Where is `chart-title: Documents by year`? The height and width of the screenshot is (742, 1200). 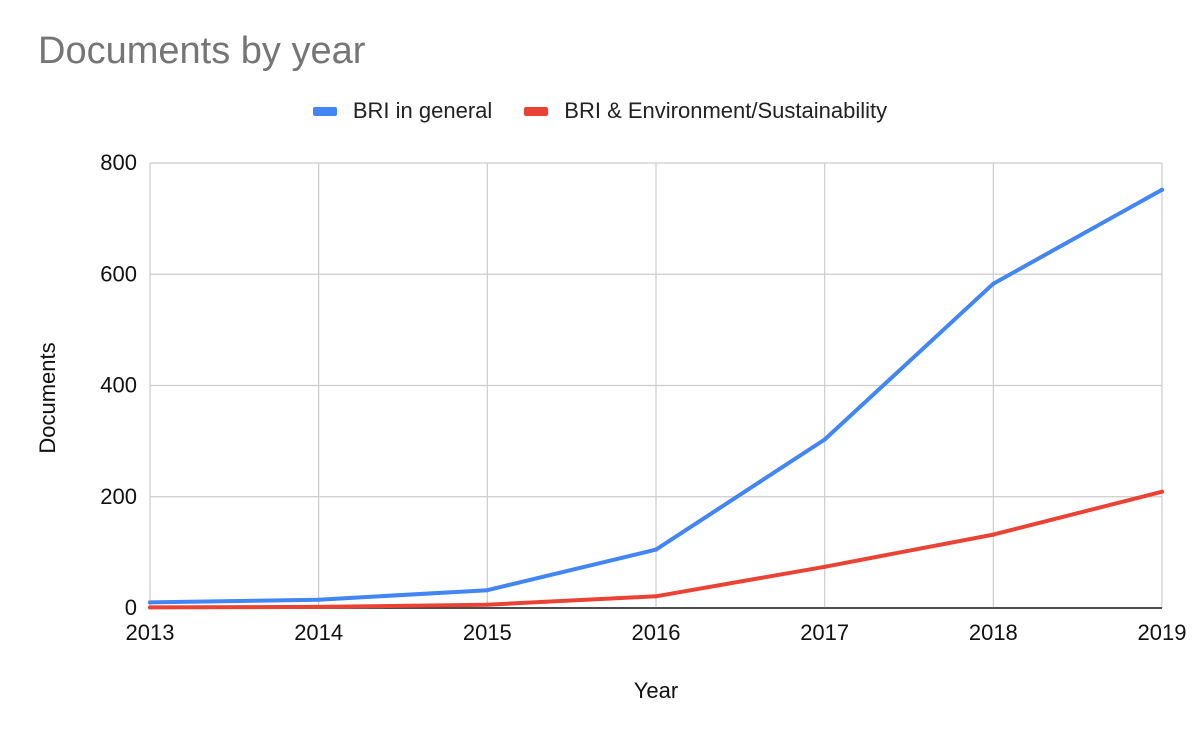
chart-title: Documents by year is located at coordinates (202, 51).